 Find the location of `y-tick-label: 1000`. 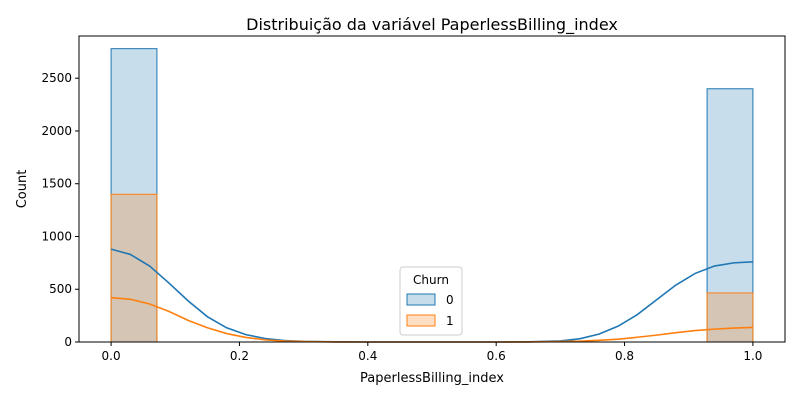

y-tick-label: 1000 is located at coordinates (56, 236).